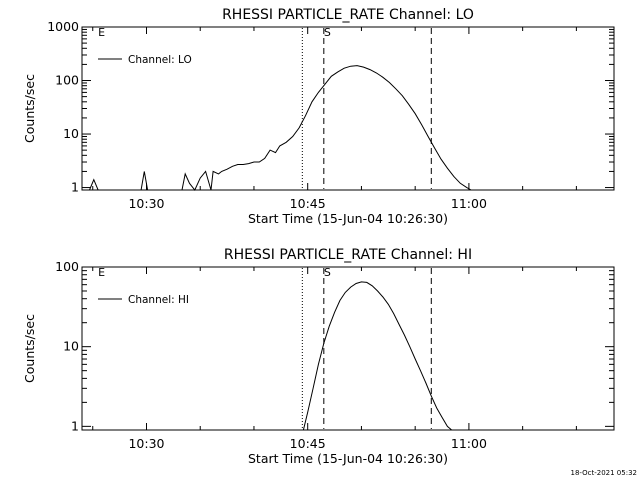  Describe the element at coordinates (604, 473) in the screenshot. I see `footer-timestamp: 18-Oct-2021 05:32` at that location.